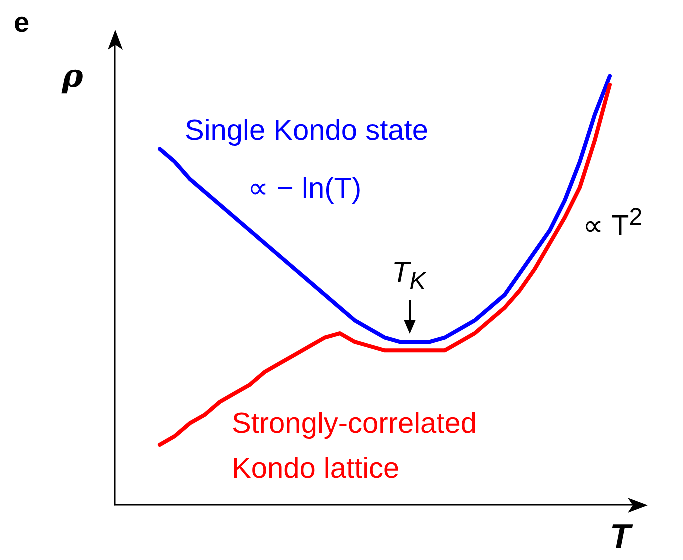 This screenshot has height=560, width=683. I want to click on series-label: Single Kondo state, so click(306, 131).